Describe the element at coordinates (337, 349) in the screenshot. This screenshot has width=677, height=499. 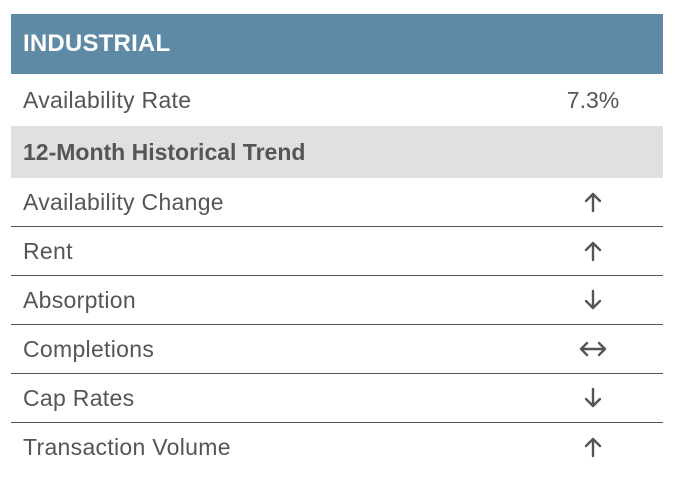
I see `trend-row-completions: Completions` at that location.